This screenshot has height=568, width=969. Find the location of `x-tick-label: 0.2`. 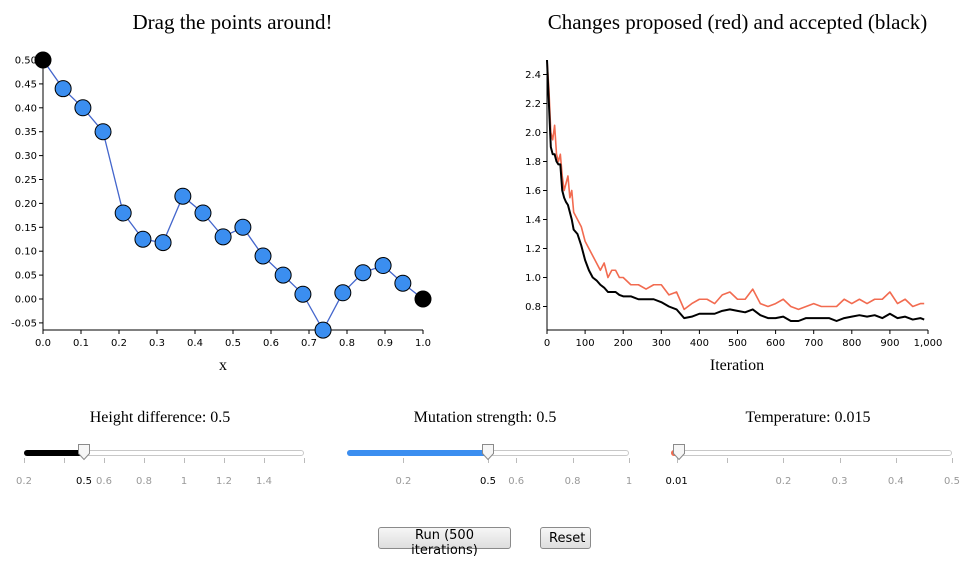

x-tick-label: 0.2 is located at coordinates (119, 343).